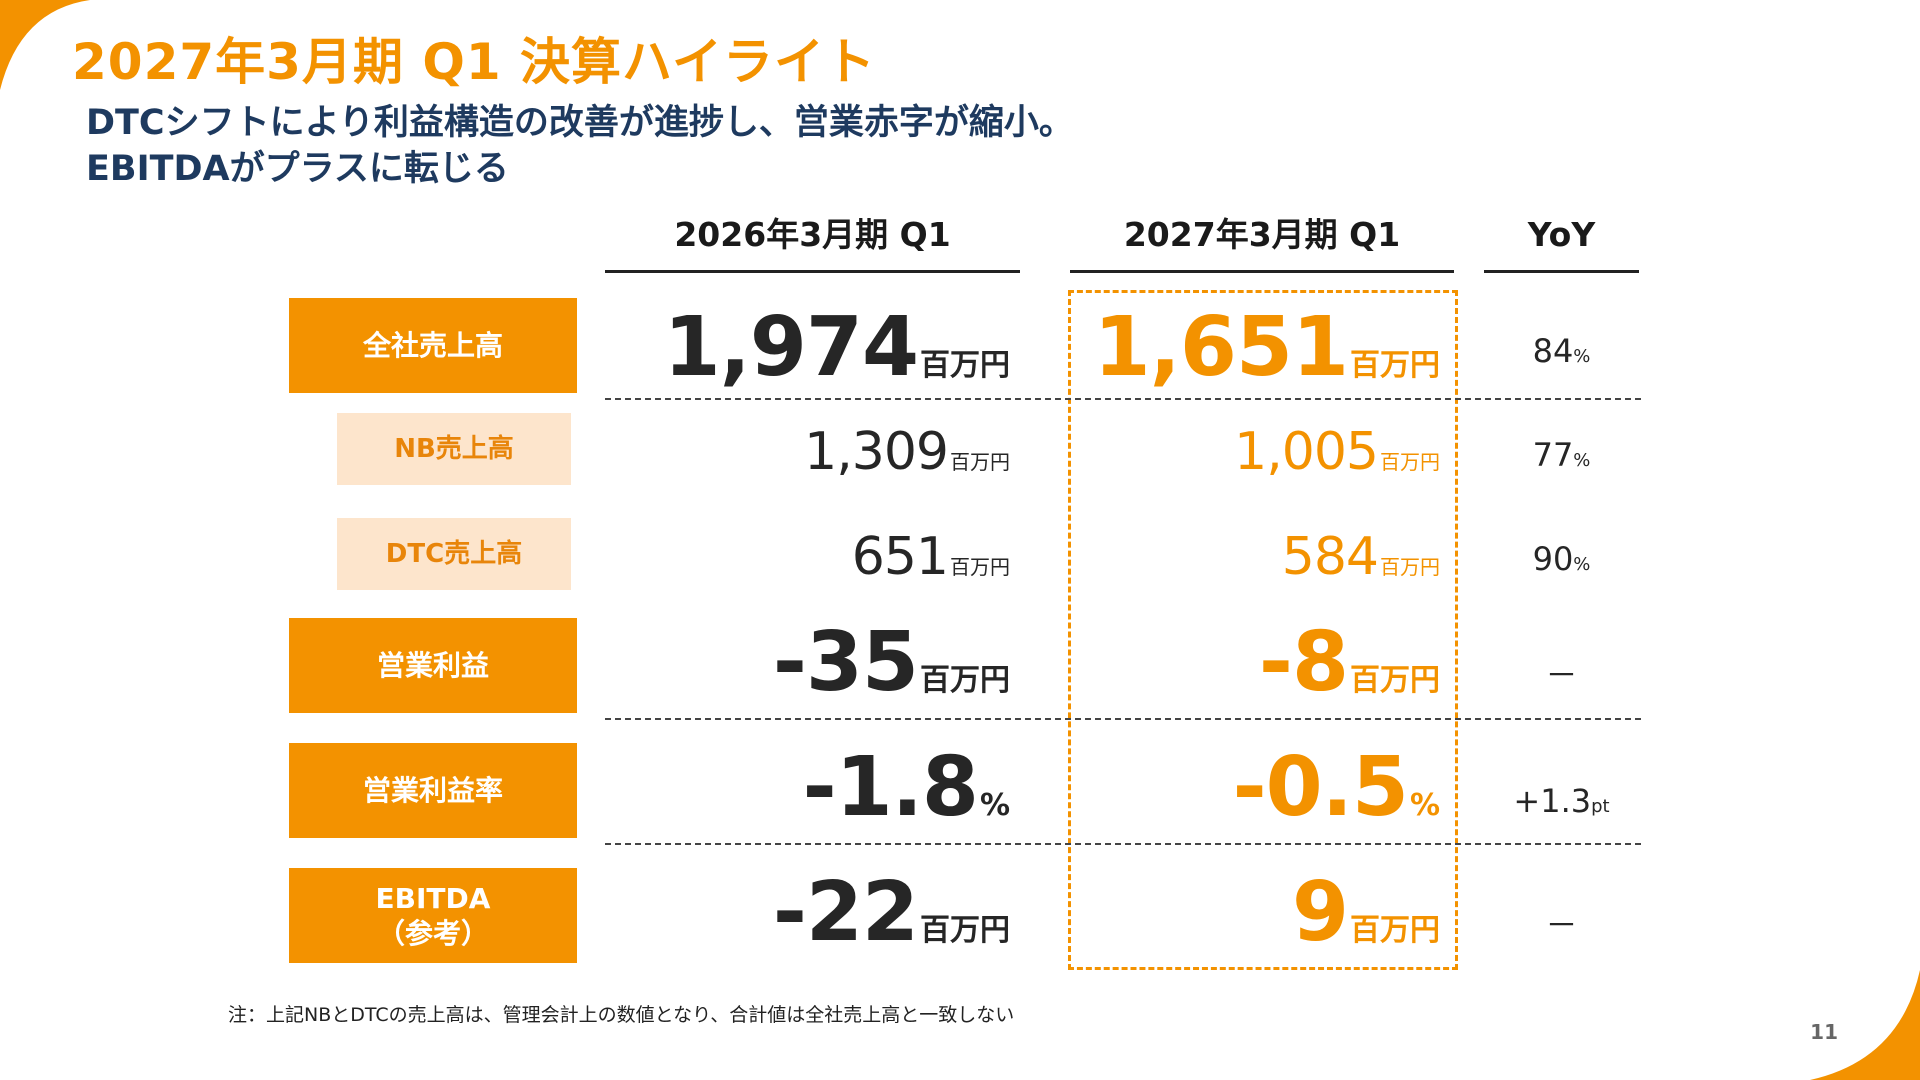 The image size is (1920, 1080). Describe the element at coordinates (845, 912) in the screenshot. I see `value-number: -22` at that location.